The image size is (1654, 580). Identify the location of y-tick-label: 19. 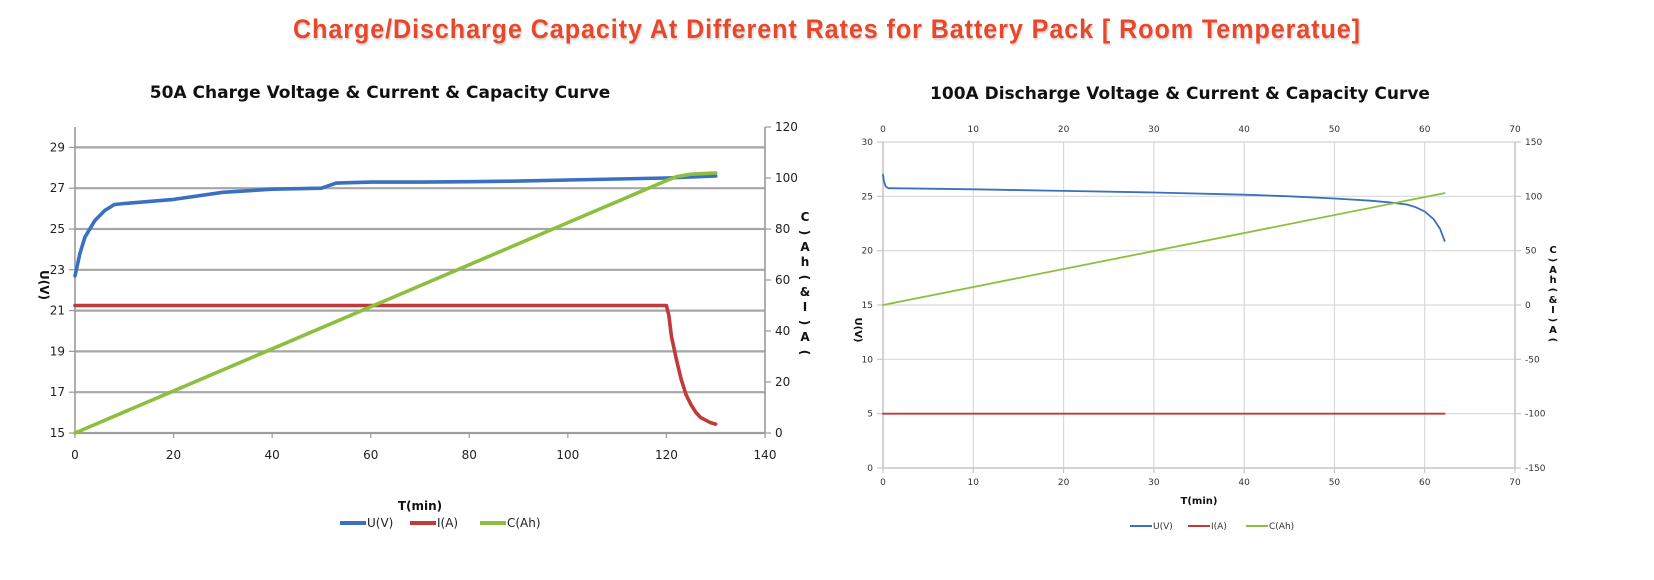
(57, 351).